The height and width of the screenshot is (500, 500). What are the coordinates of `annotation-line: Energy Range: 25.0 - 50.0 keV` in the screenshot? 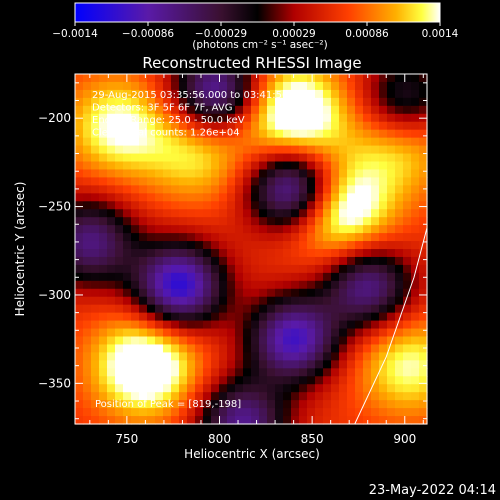 It's located at (168, 120).